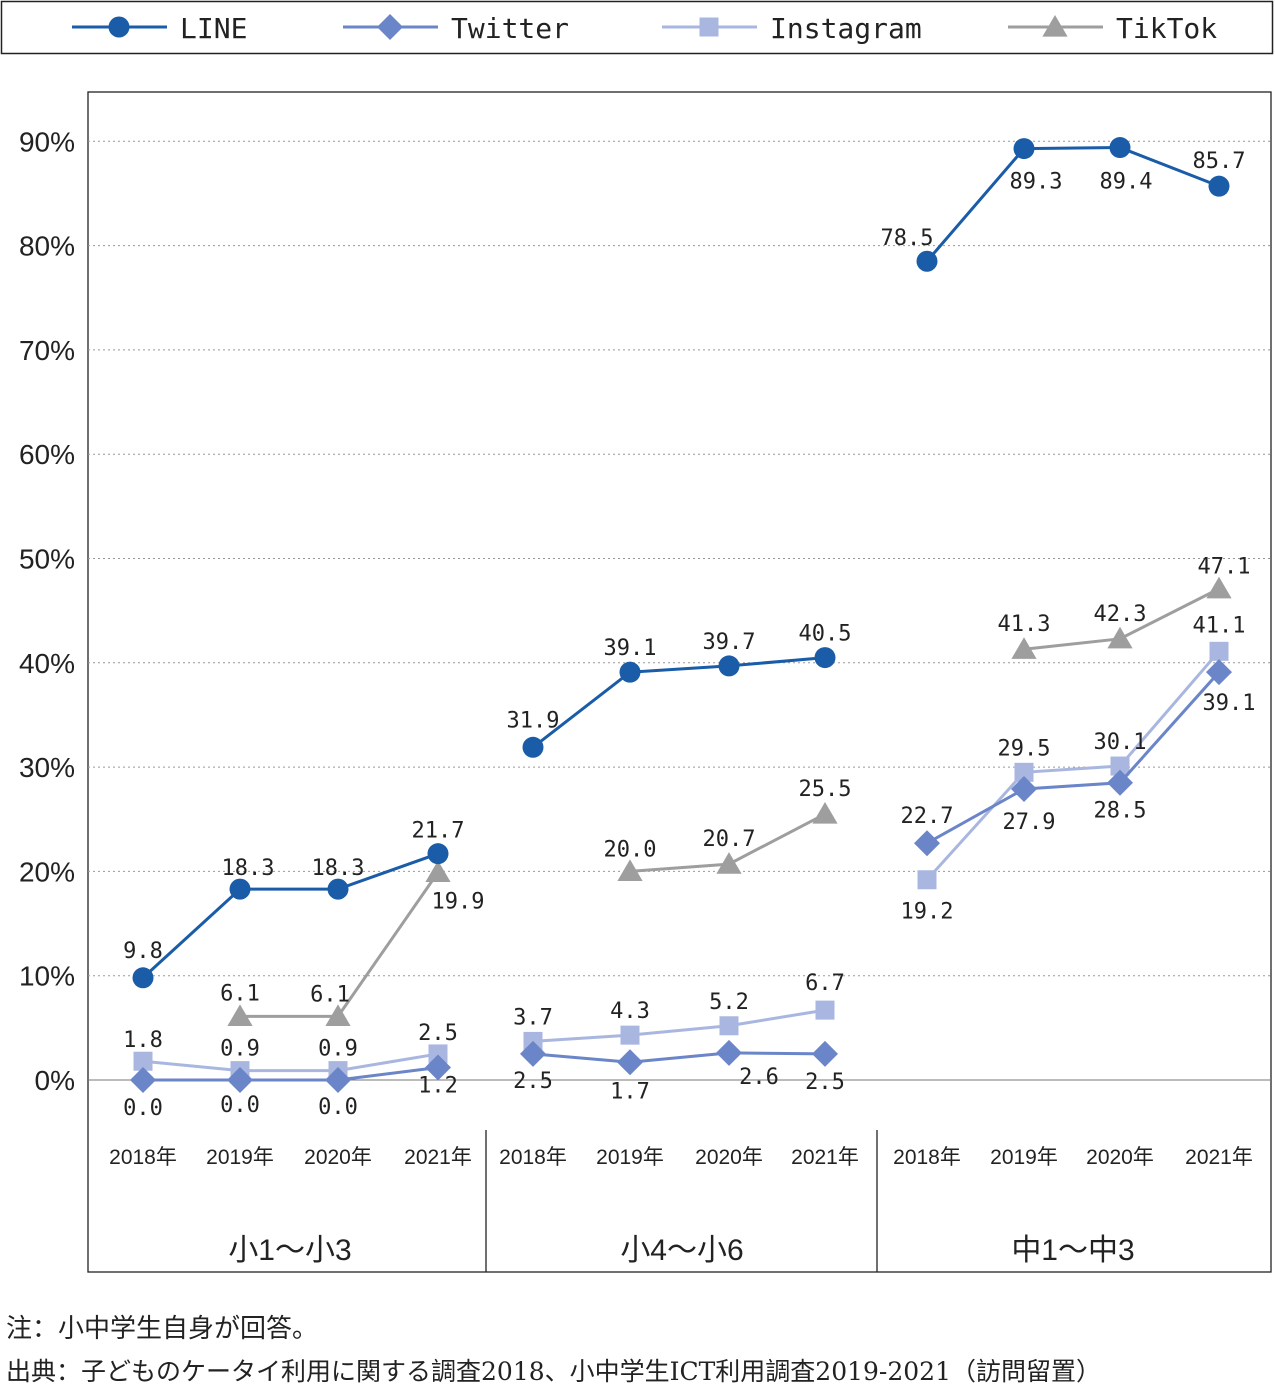  Describe the element at coordinates (438, 1085) in the screenshot. I see `data-label-twitter: 1.2` at that location.